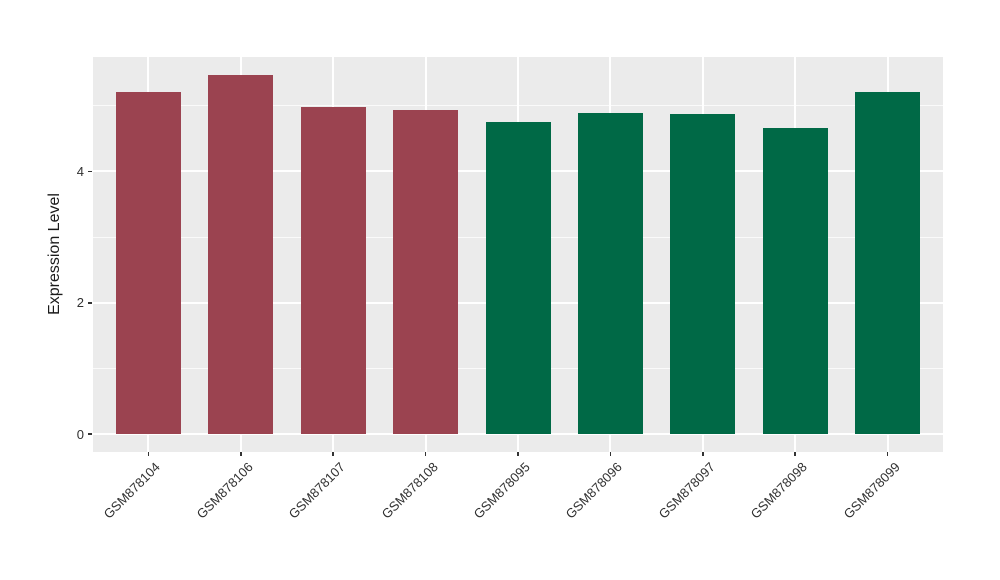 Image resolution: width=1000 pixels, height=580 pixels. What do you see at coordinates (80, 303) in the screenshot?
I see `y-tick-label: 2` at bounding box center [80, 303].